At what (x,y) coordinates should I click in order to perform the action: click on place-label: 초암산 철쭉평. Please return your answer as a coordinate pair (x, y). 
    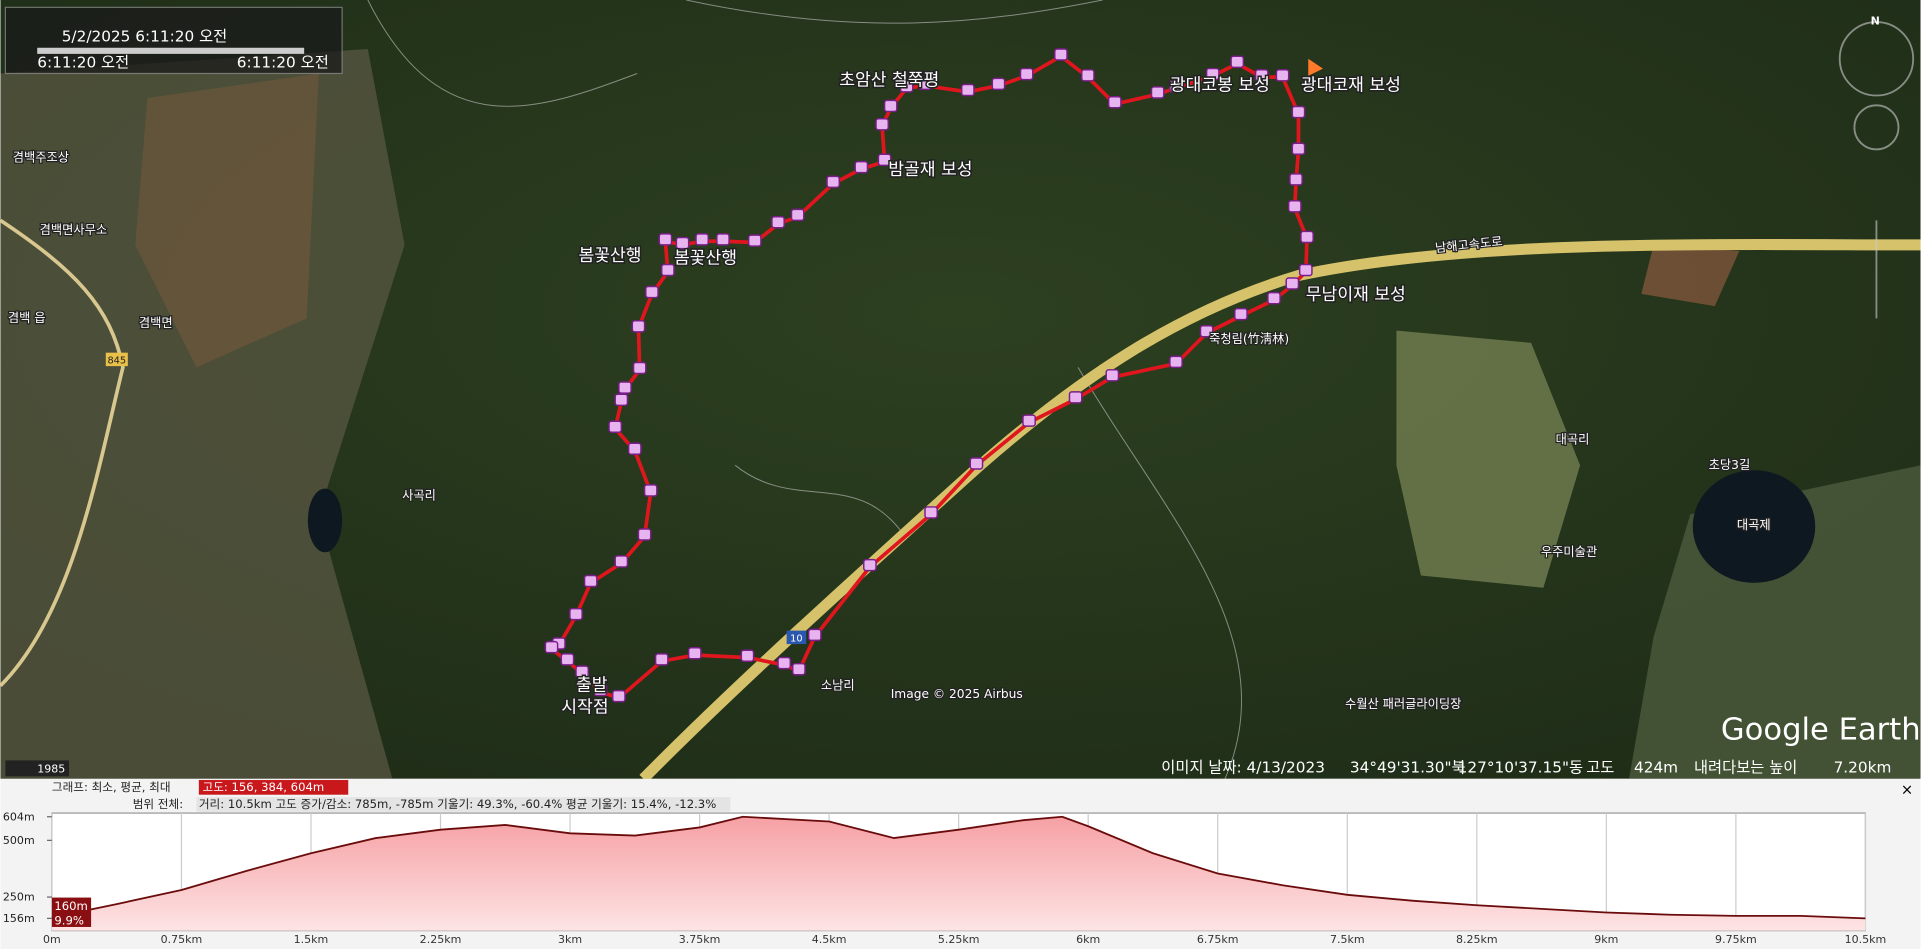
    Looking at the image, I should click on (889, 81).